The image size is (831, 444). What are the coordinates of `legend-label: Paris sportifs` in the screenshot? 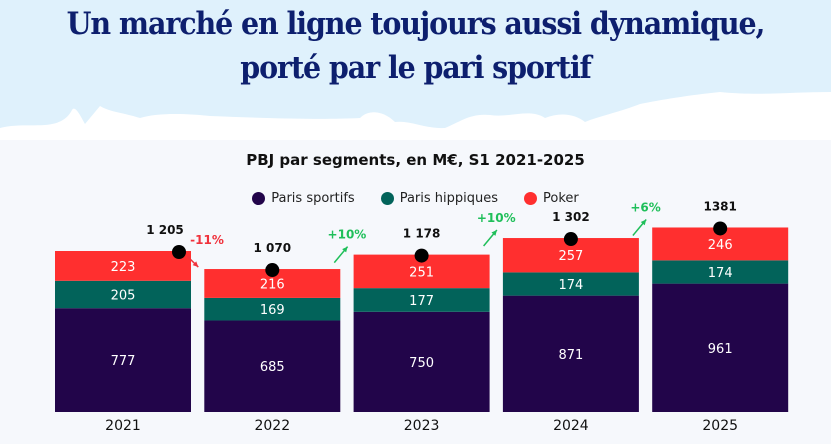 It's located at (313, 198).